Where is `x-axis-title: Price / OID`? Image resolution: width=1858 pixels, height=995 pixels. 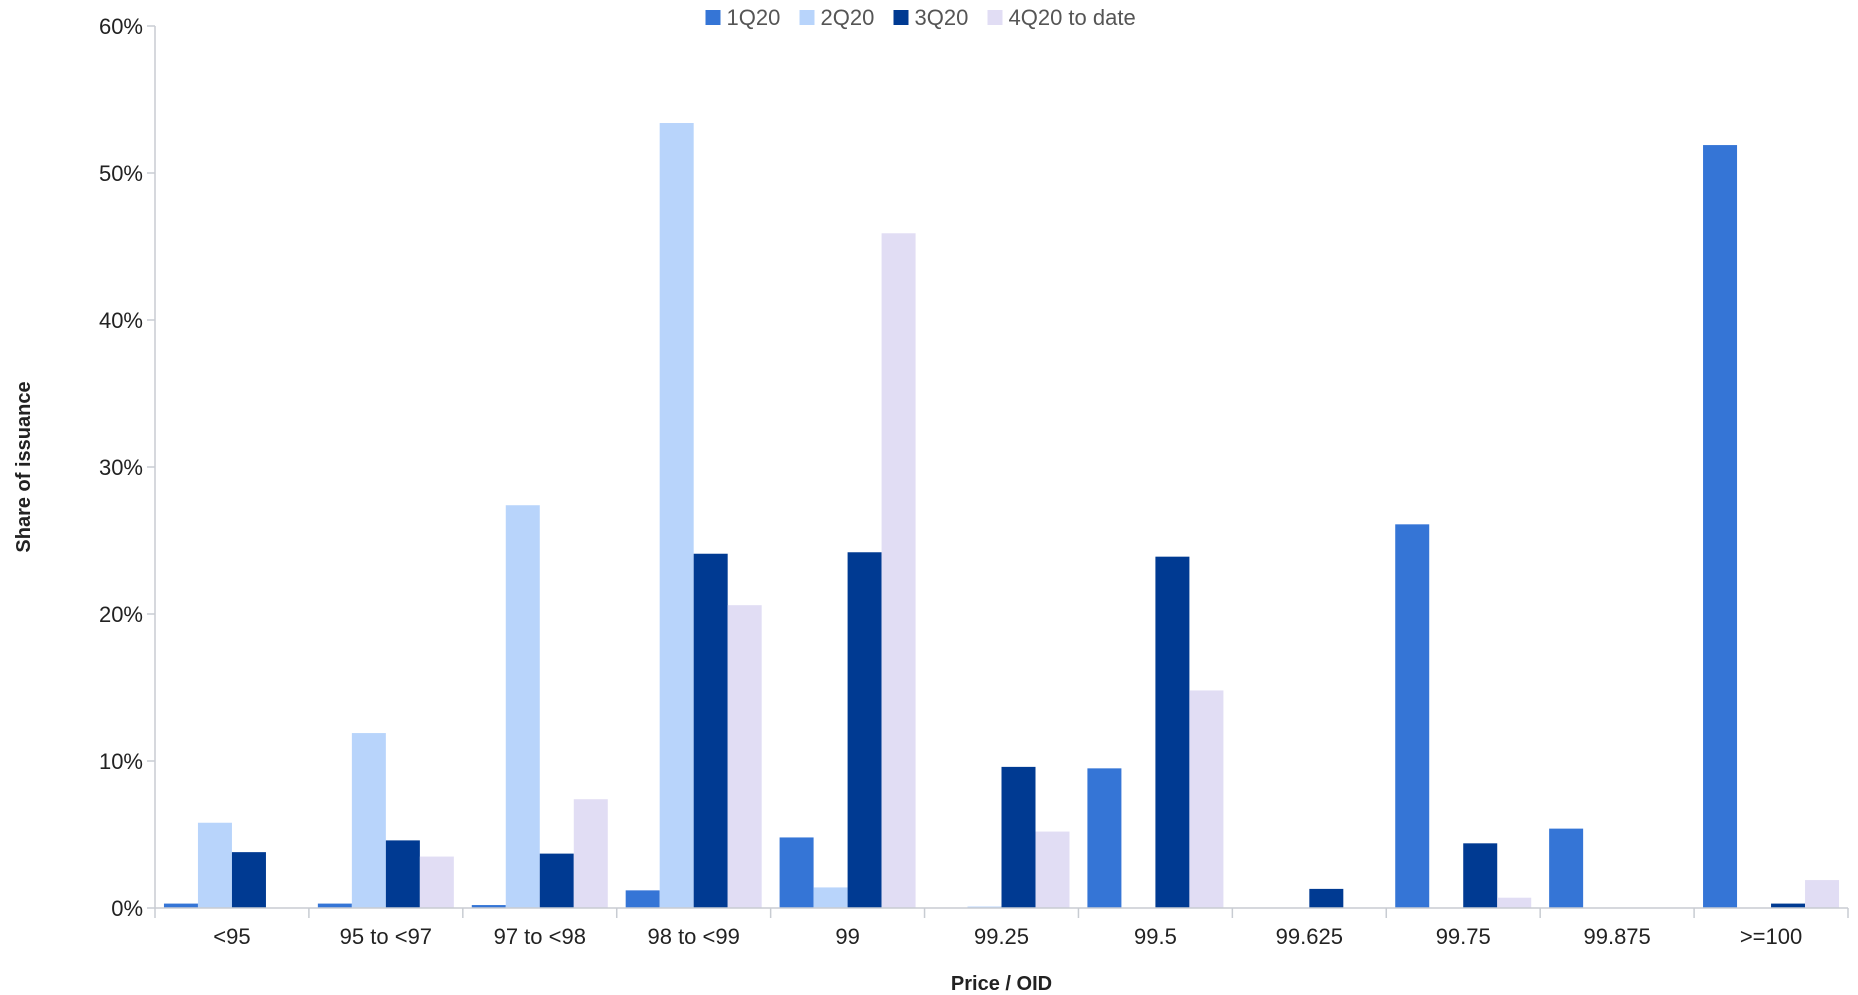 x-axis-title: Price / OID is located at coordinates (1001, 984).